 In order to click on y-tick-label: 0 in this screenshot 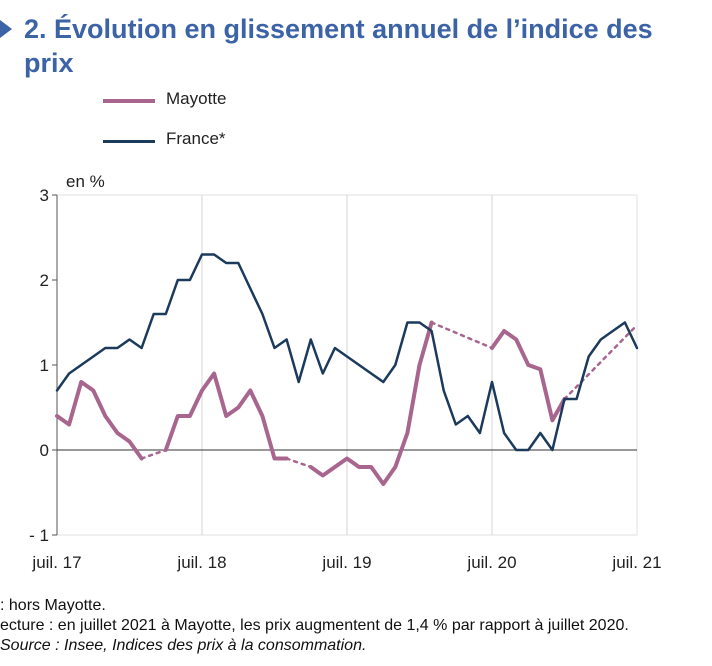, I will do `click(44, 450)`.